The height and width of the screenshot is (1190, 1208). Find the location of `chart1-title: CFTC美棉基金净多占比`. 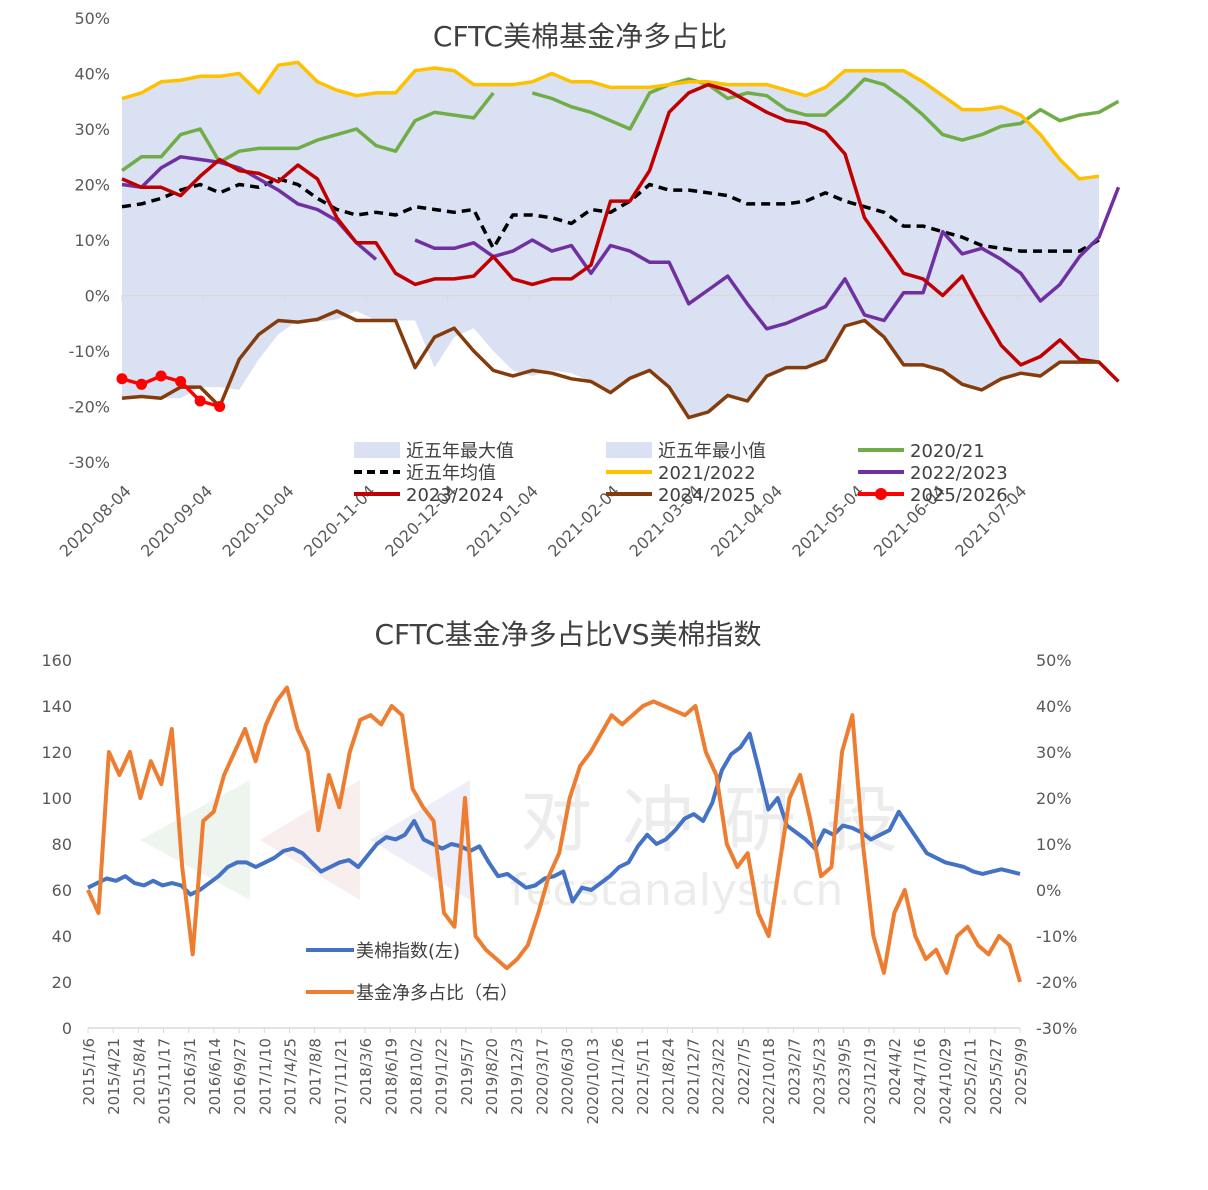

chart1-title: CFTC美棉基金净多占比 is located at coordinates (580, 36).